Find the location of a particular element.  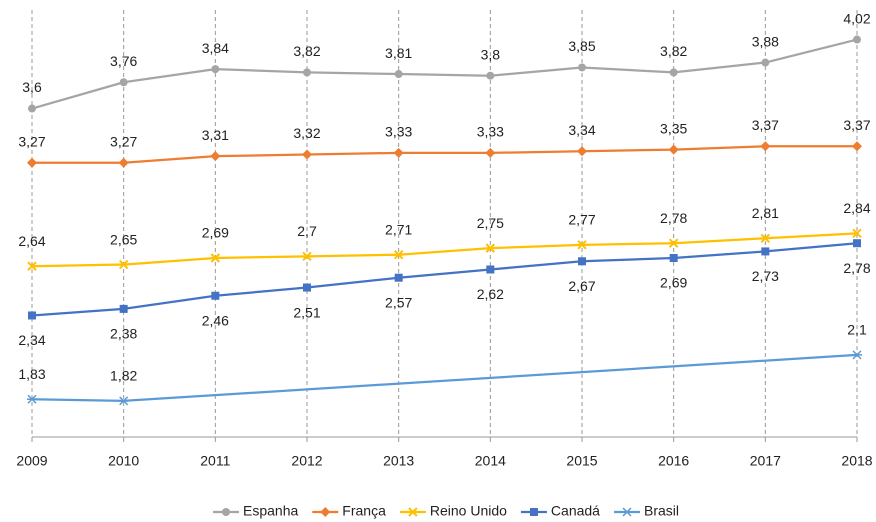

data-label: 3,35 is located at coordinates (673, 128).